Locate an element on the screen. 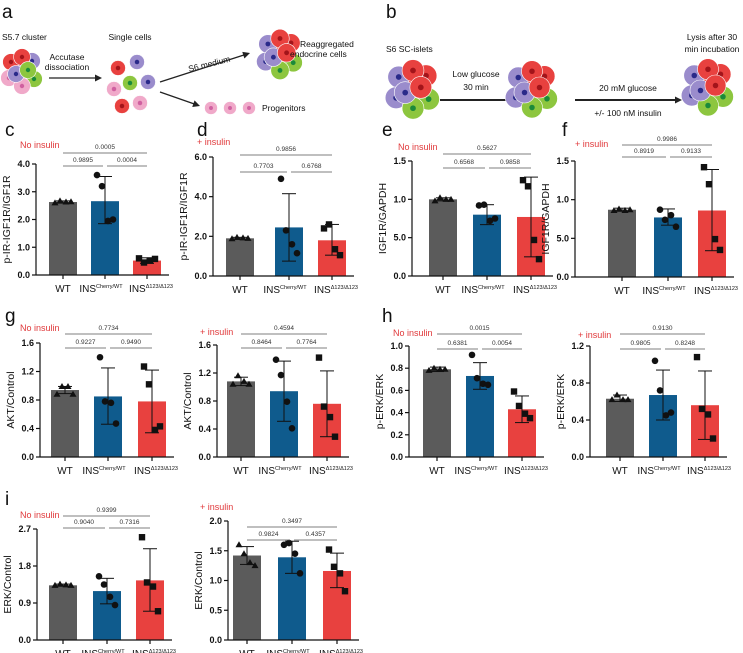 This screenshot has height=653, width=743. y-tick-label: 0.4 is located at coordinates (577, 420).